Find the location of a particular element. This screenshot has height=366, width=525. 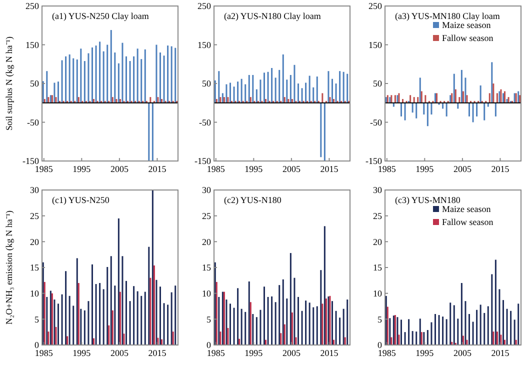

text: (a2) YUS-N180 Clay loam is located at coordinates (272, 16).